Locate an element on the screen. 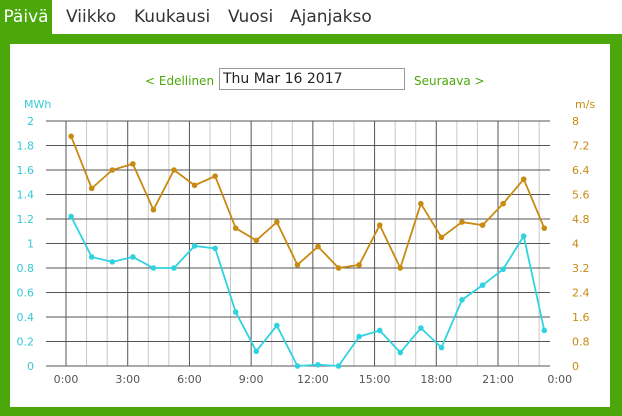  tab-paiva: Päivä is located at coordinates (26, 17).